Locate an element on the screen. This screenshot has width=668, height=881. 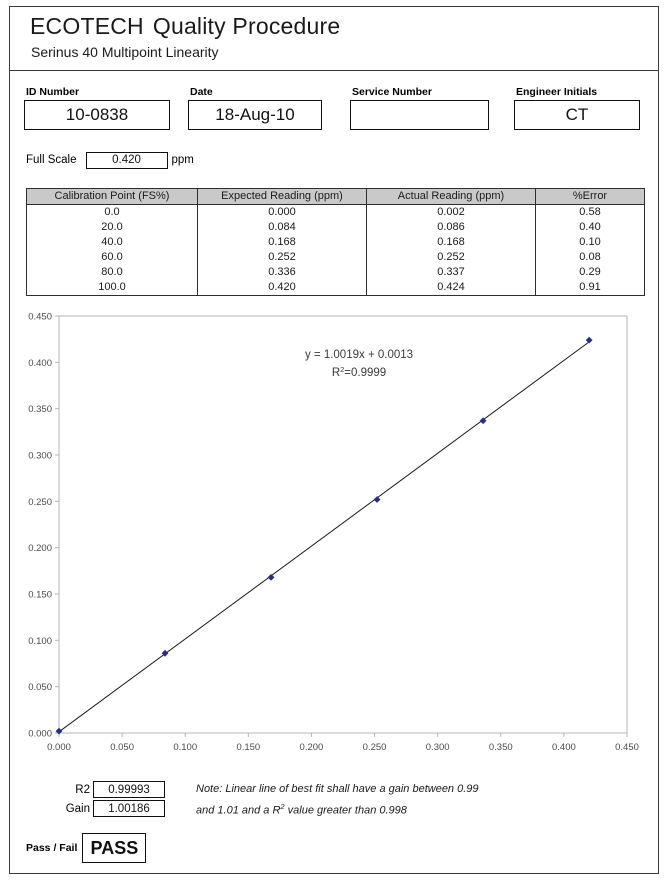
field-value: CT is located at coordinates (577, 114).